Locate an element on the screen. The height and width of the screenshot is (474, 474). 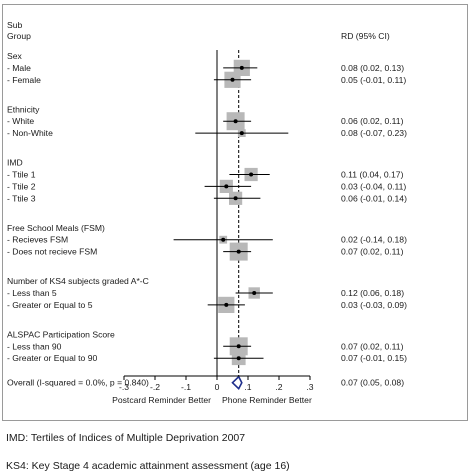
x-tick-label-6: .3 is located at coordinates (309, 387).